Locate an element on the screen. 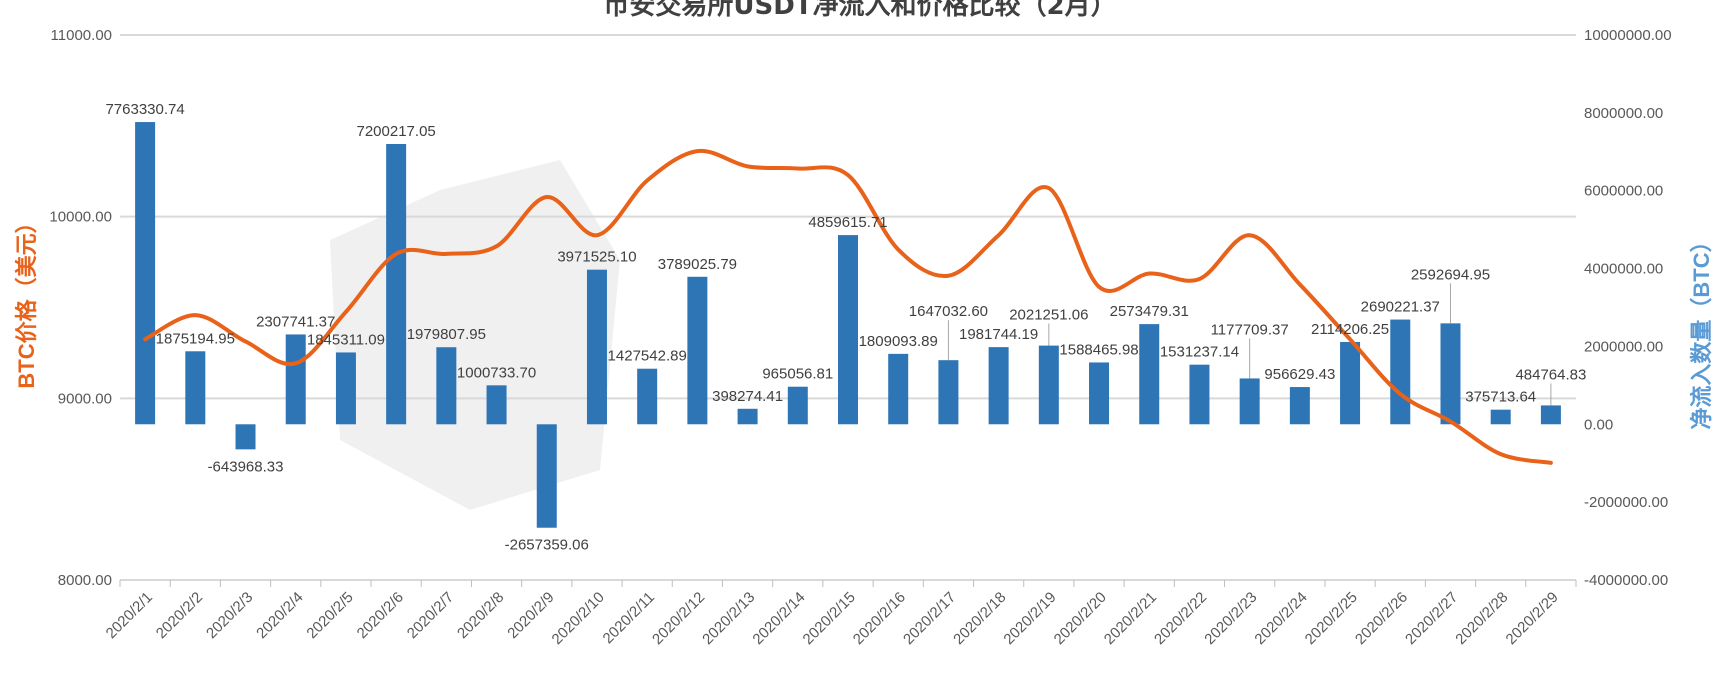 The image size is (1714, 676). right-tick-label: 6000000.00 is located at coordinates (1623, 191).